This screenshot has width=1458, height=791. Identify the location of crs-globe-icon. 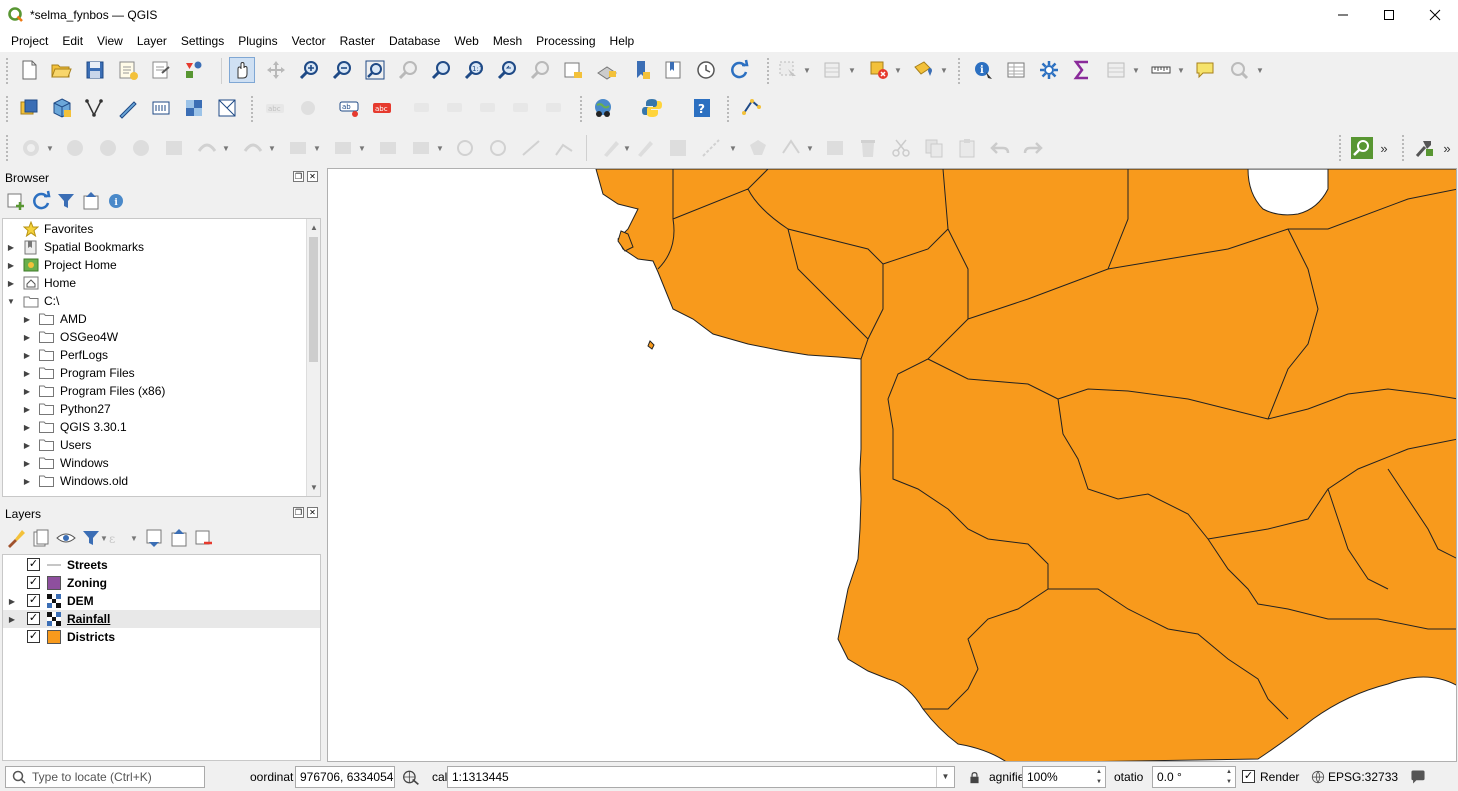
(1318, 777).